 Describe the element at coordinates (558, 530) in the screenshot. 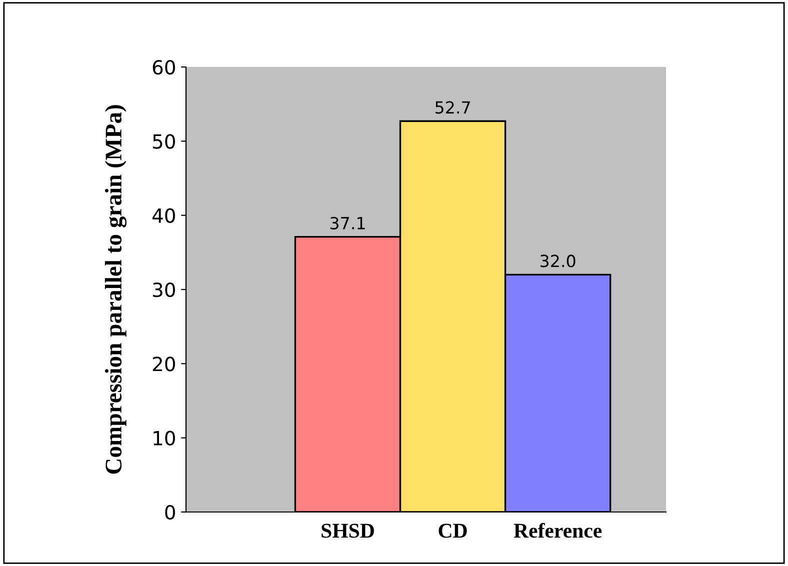

I see `x-tick-label: Reference` at that location.